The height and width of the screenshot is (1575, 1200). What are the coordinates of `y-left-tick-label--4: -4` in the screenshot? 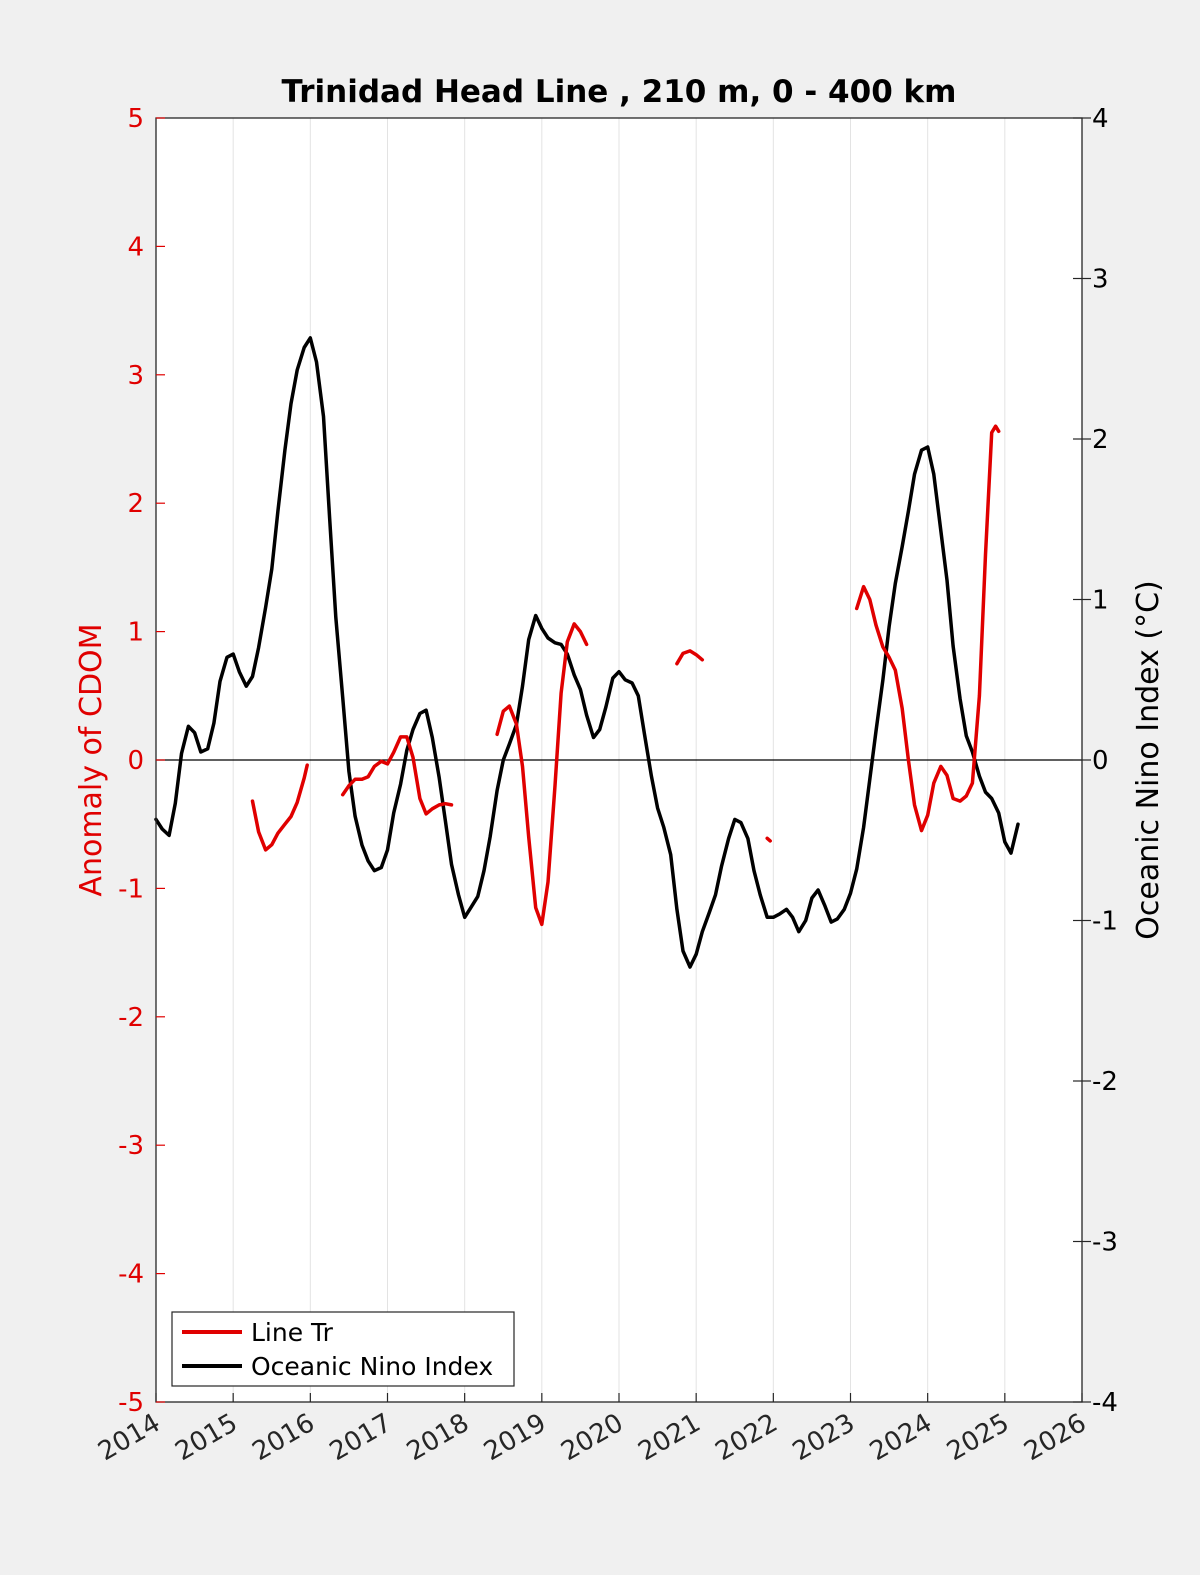 It's located at (131, 1275).